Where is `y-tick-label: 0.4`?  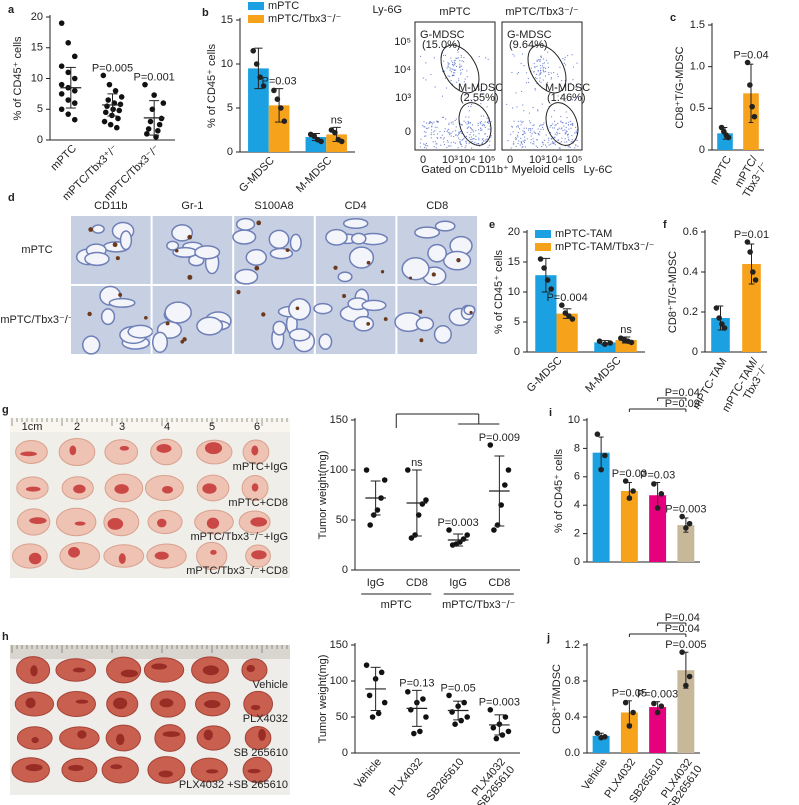
y-tick-label: 0.4 is located at coordinates (690, 272).